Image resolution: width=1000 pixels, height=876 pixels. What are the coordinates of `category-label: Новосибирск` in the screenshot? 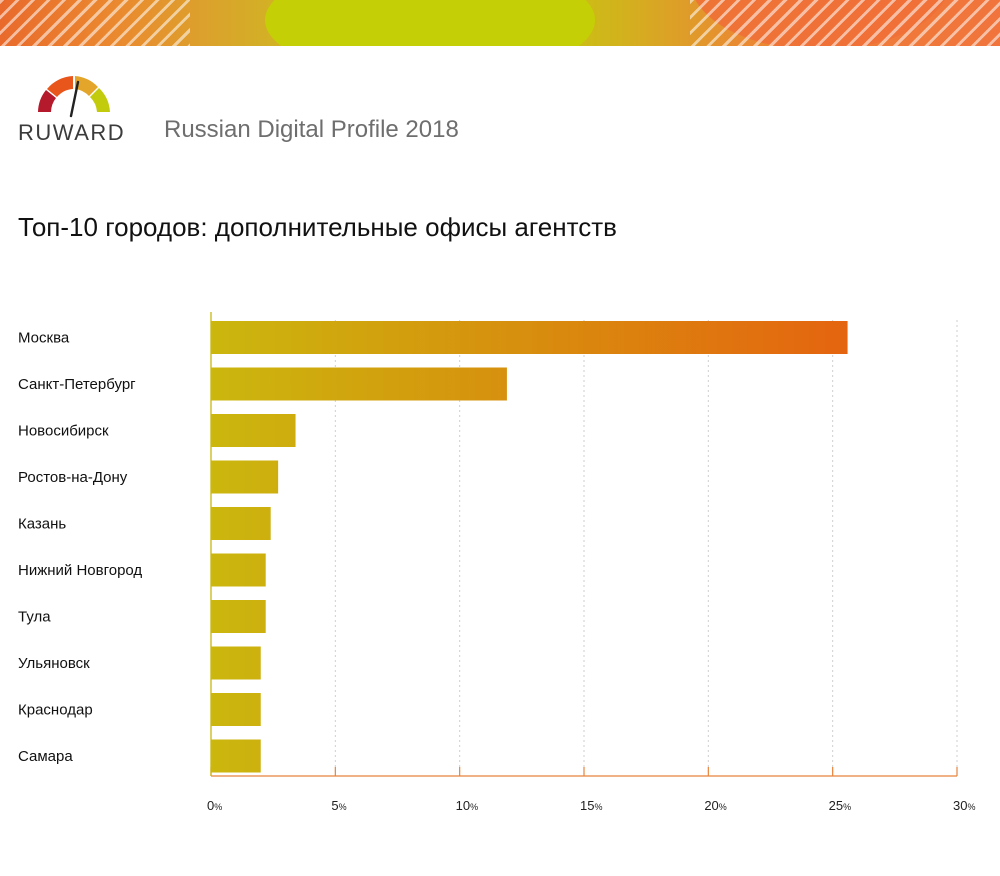 It's located at (63, 431).